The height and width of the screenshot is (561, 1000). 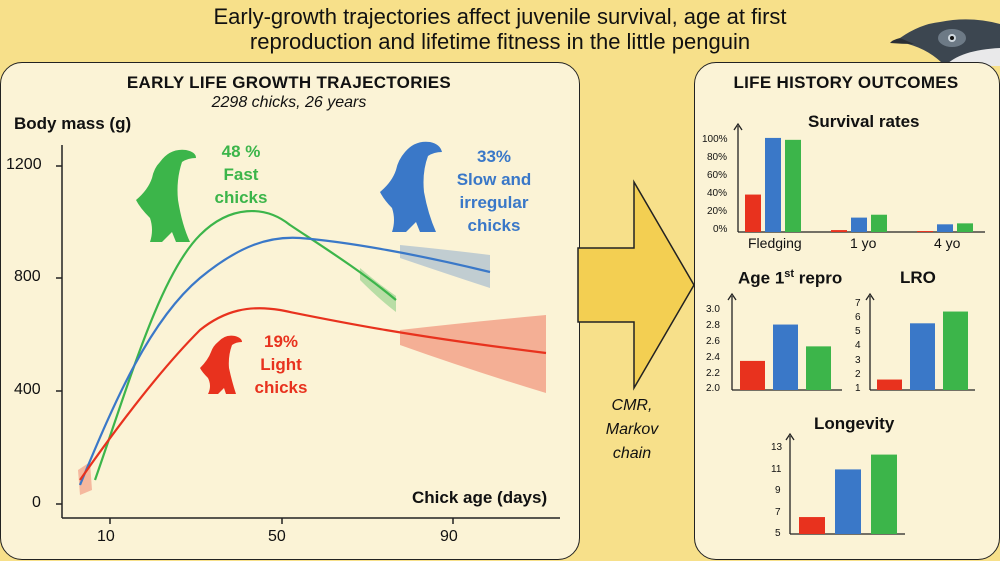 What do you see at coordinates (818, 278) in the screenshot?
I see `age-repro-title-end: repro` at bounding box center [818, 278].